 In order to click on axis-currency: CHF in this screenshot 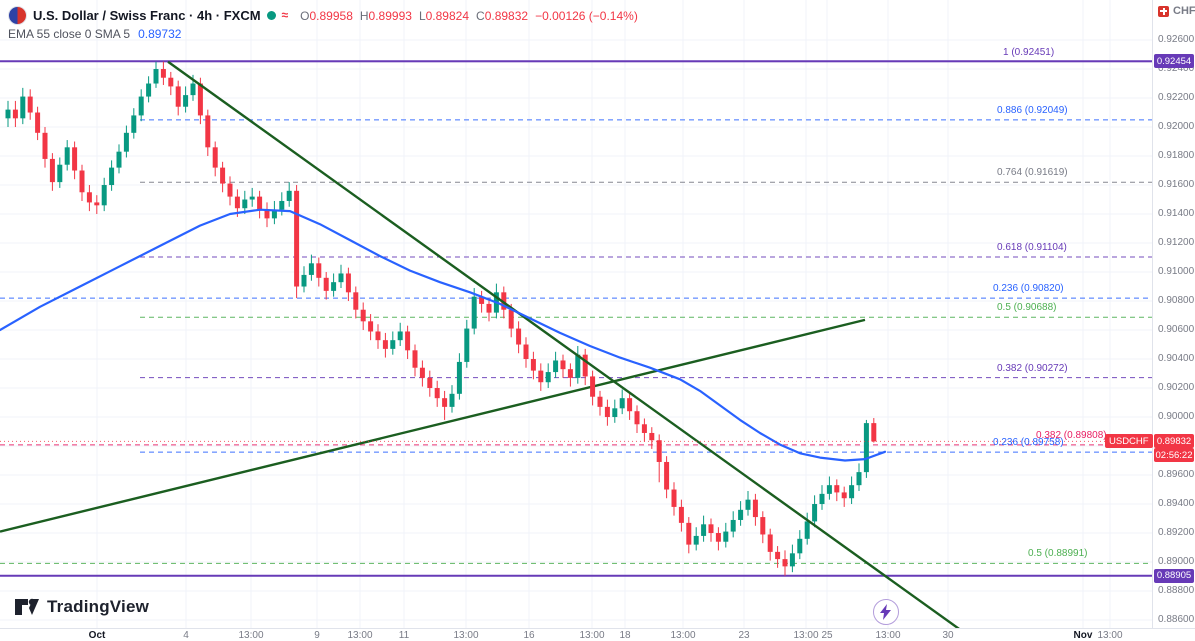, I will do `click(1176, 11)`.